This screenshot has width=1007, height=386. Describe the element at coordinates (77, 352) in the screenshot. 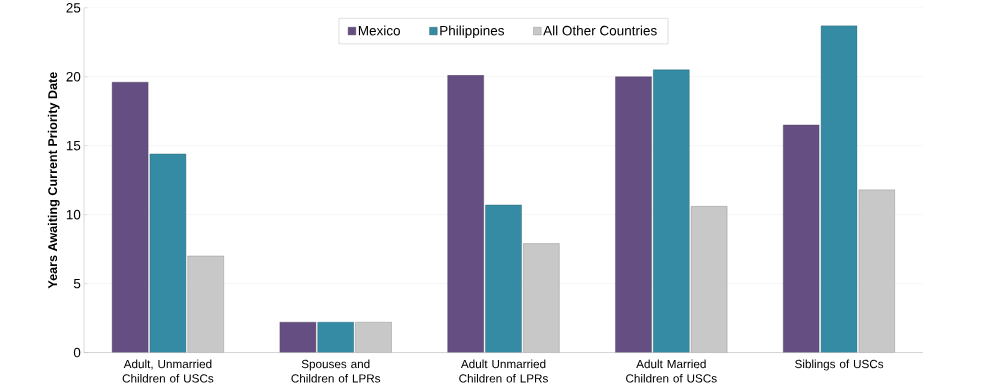

I see `y-tick-label: 0` at that location.